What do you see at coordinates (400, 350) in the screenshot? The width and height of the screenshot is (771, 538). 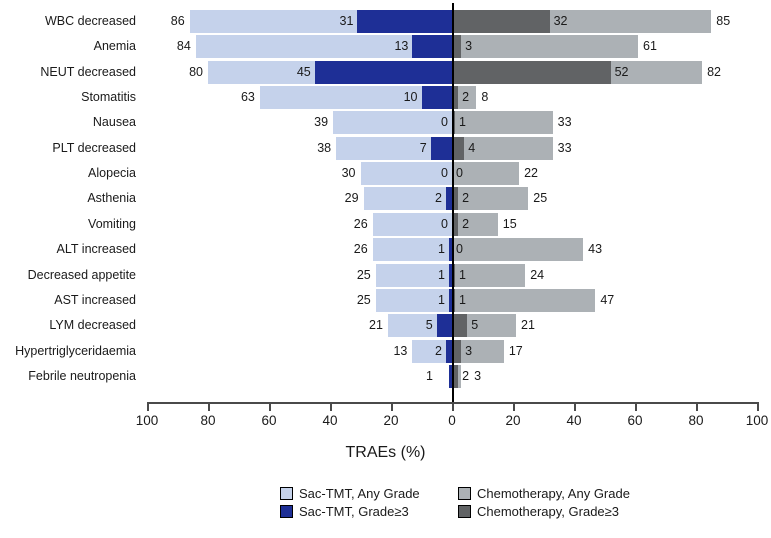 I see `value-label-sac-any-grade: 13` at bounding box center [400, 350].